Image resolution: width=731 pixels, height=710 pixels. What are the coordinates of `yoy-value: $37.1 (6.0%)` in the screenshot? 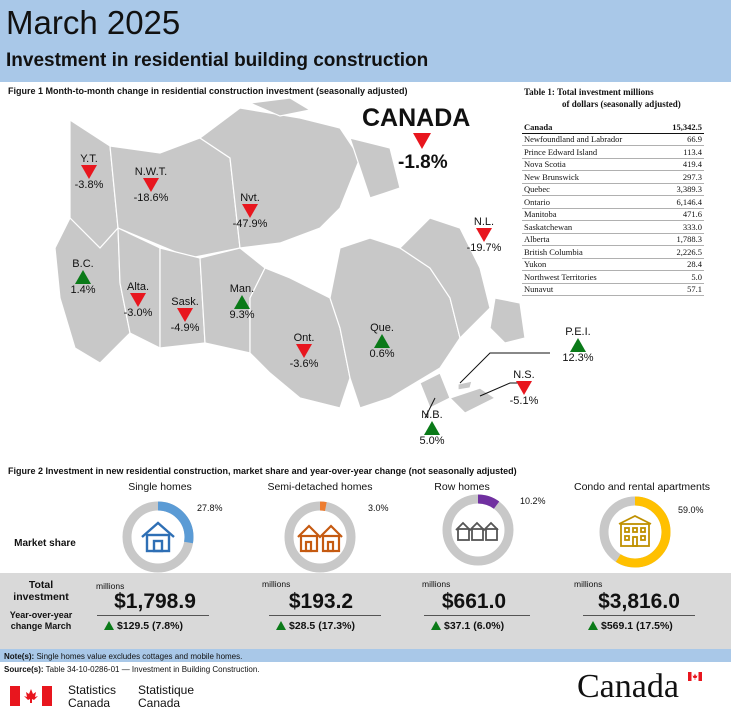 It's located at (474, 626).